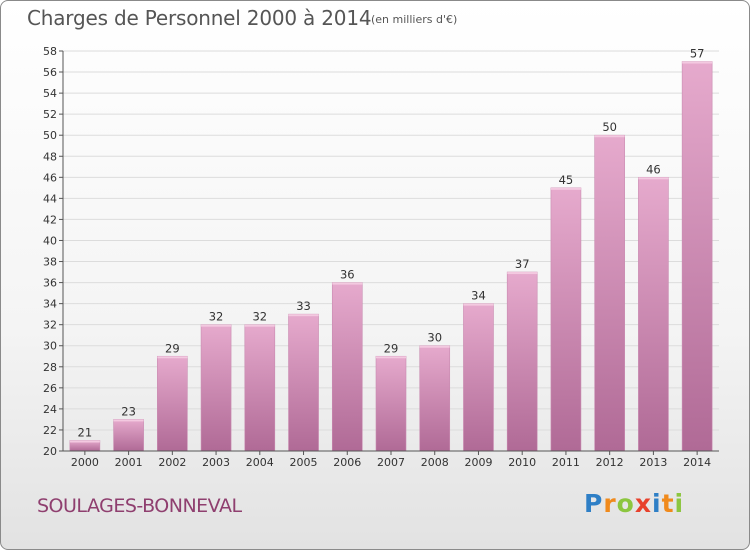 Image resolution: width=750 pixels, height=550 pixels. Describe the element at coordinates (303, 306) in the screenshot. I see `value-label: 33` at that location.